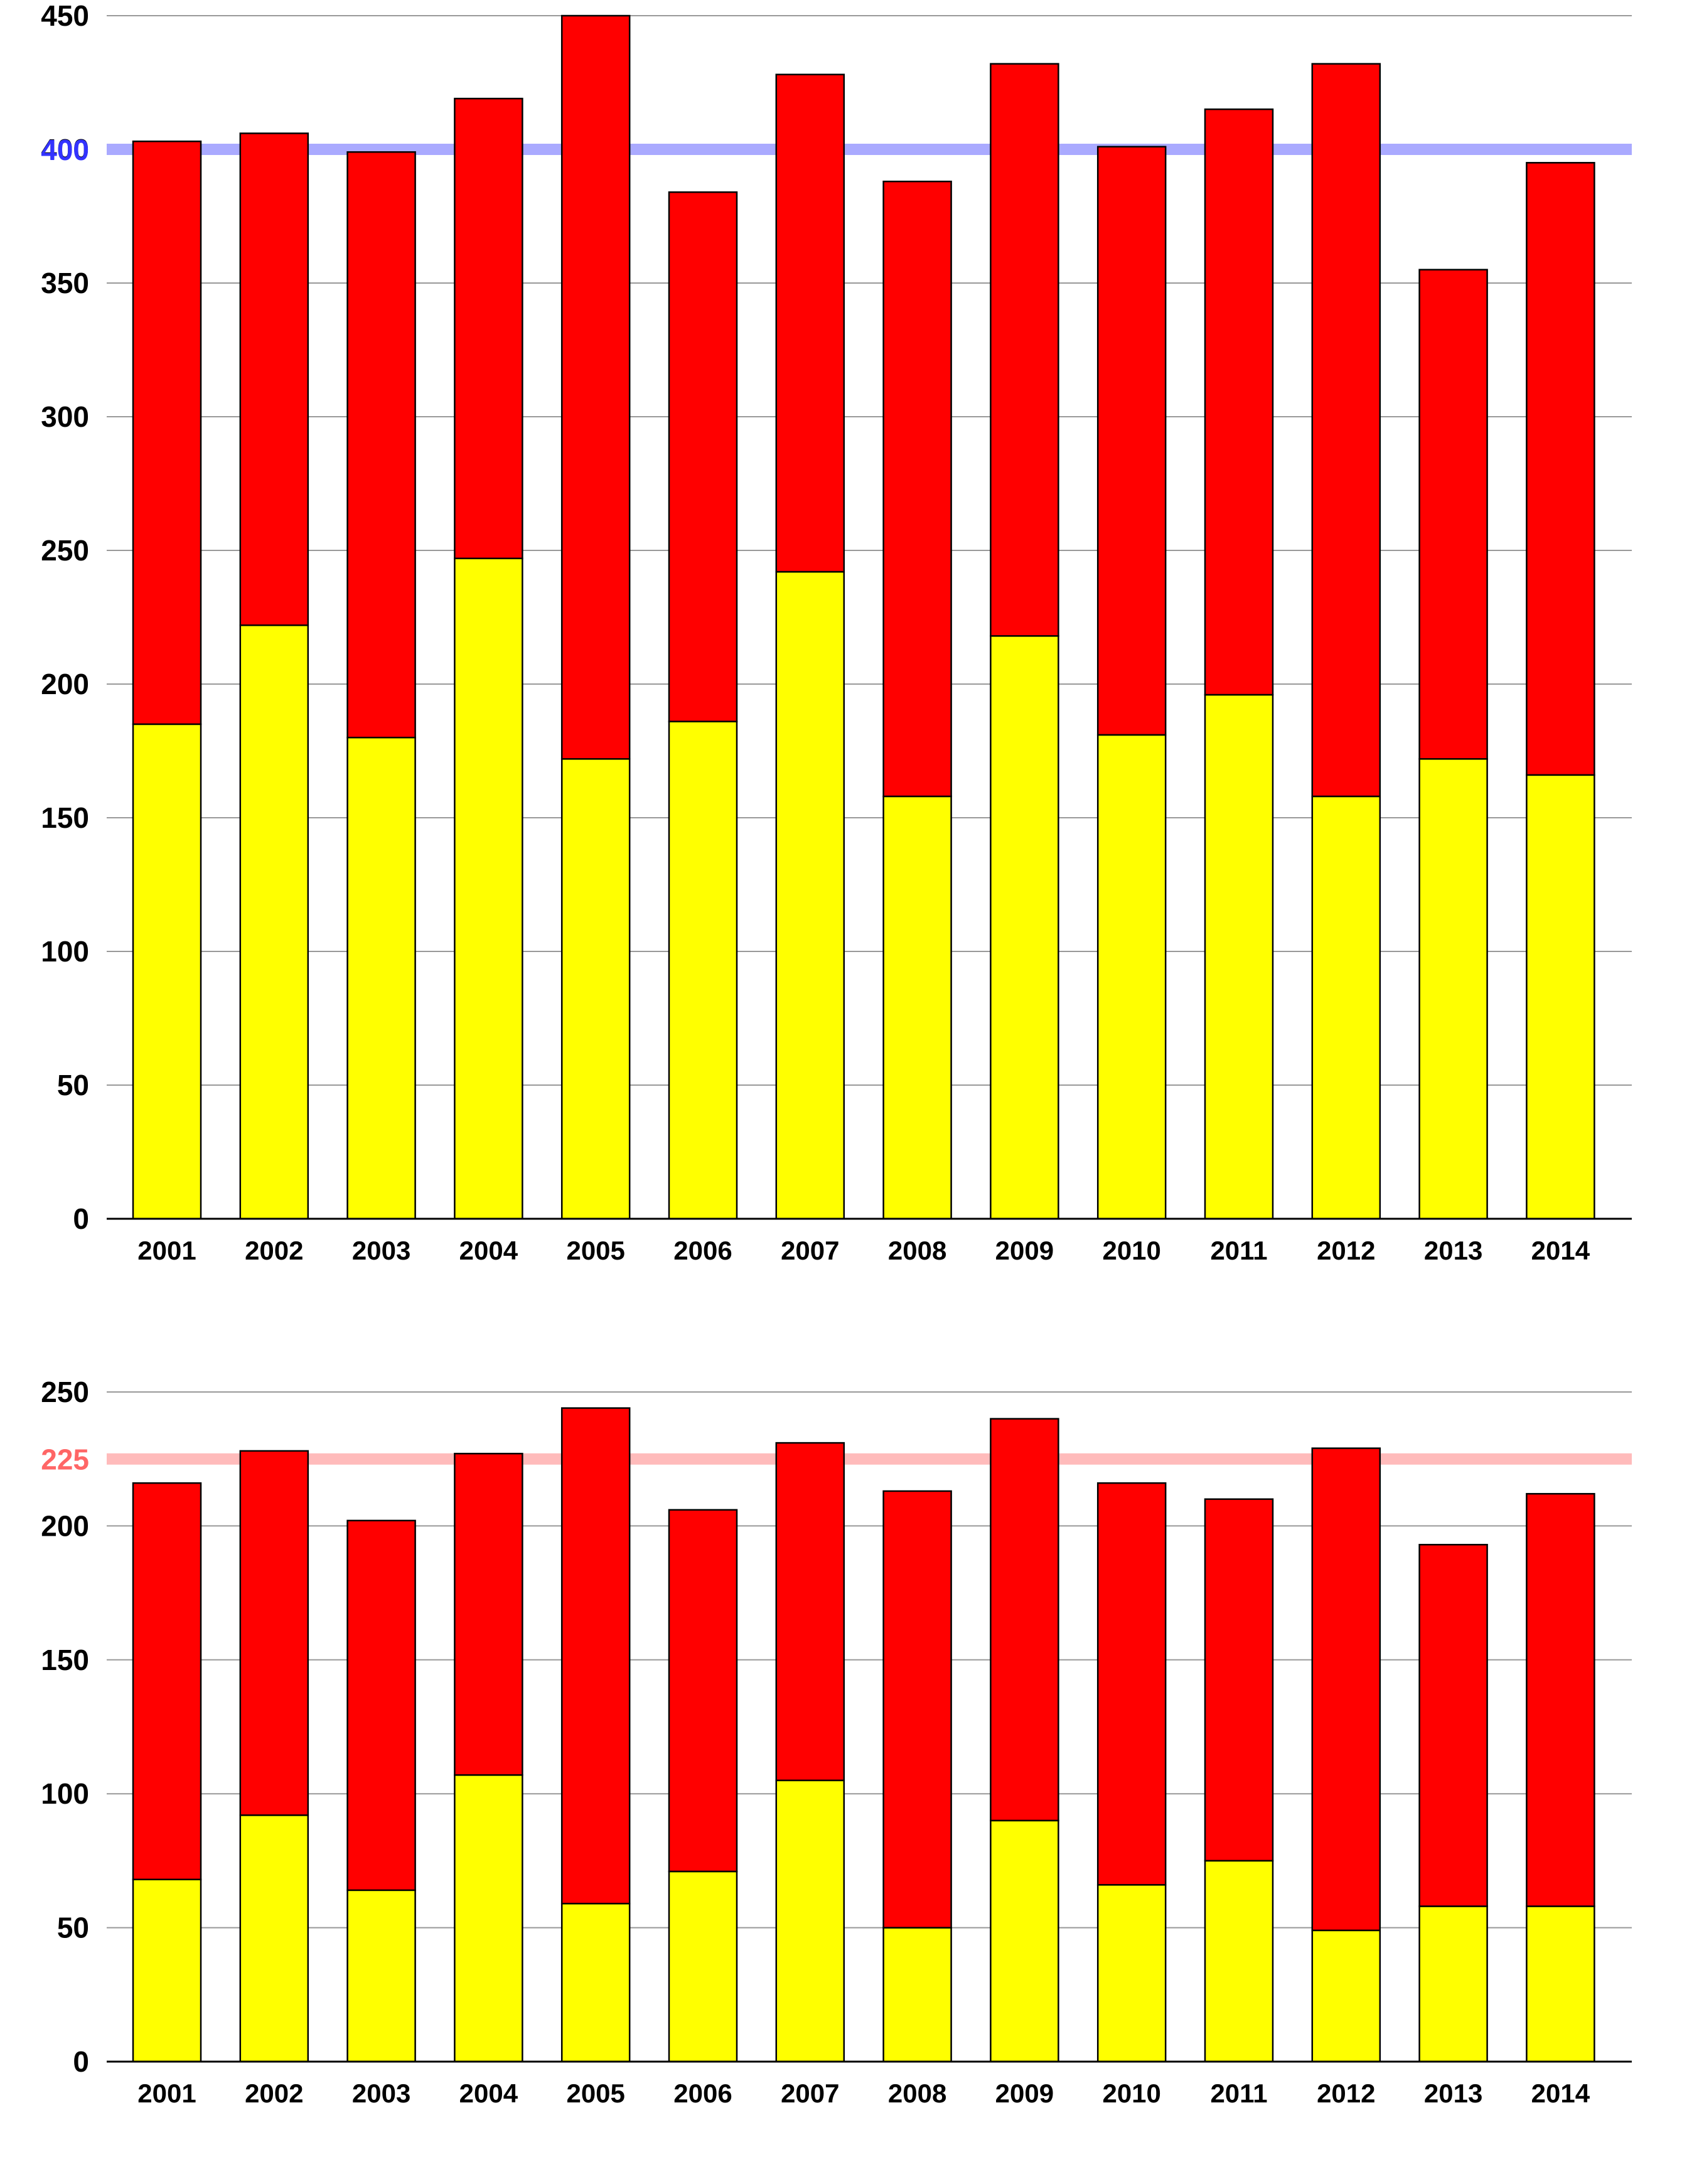 Image resolution: width=1682 pixels, height=2184 pixels. I want to click on y-tick-label: 300, so click(65, 416).